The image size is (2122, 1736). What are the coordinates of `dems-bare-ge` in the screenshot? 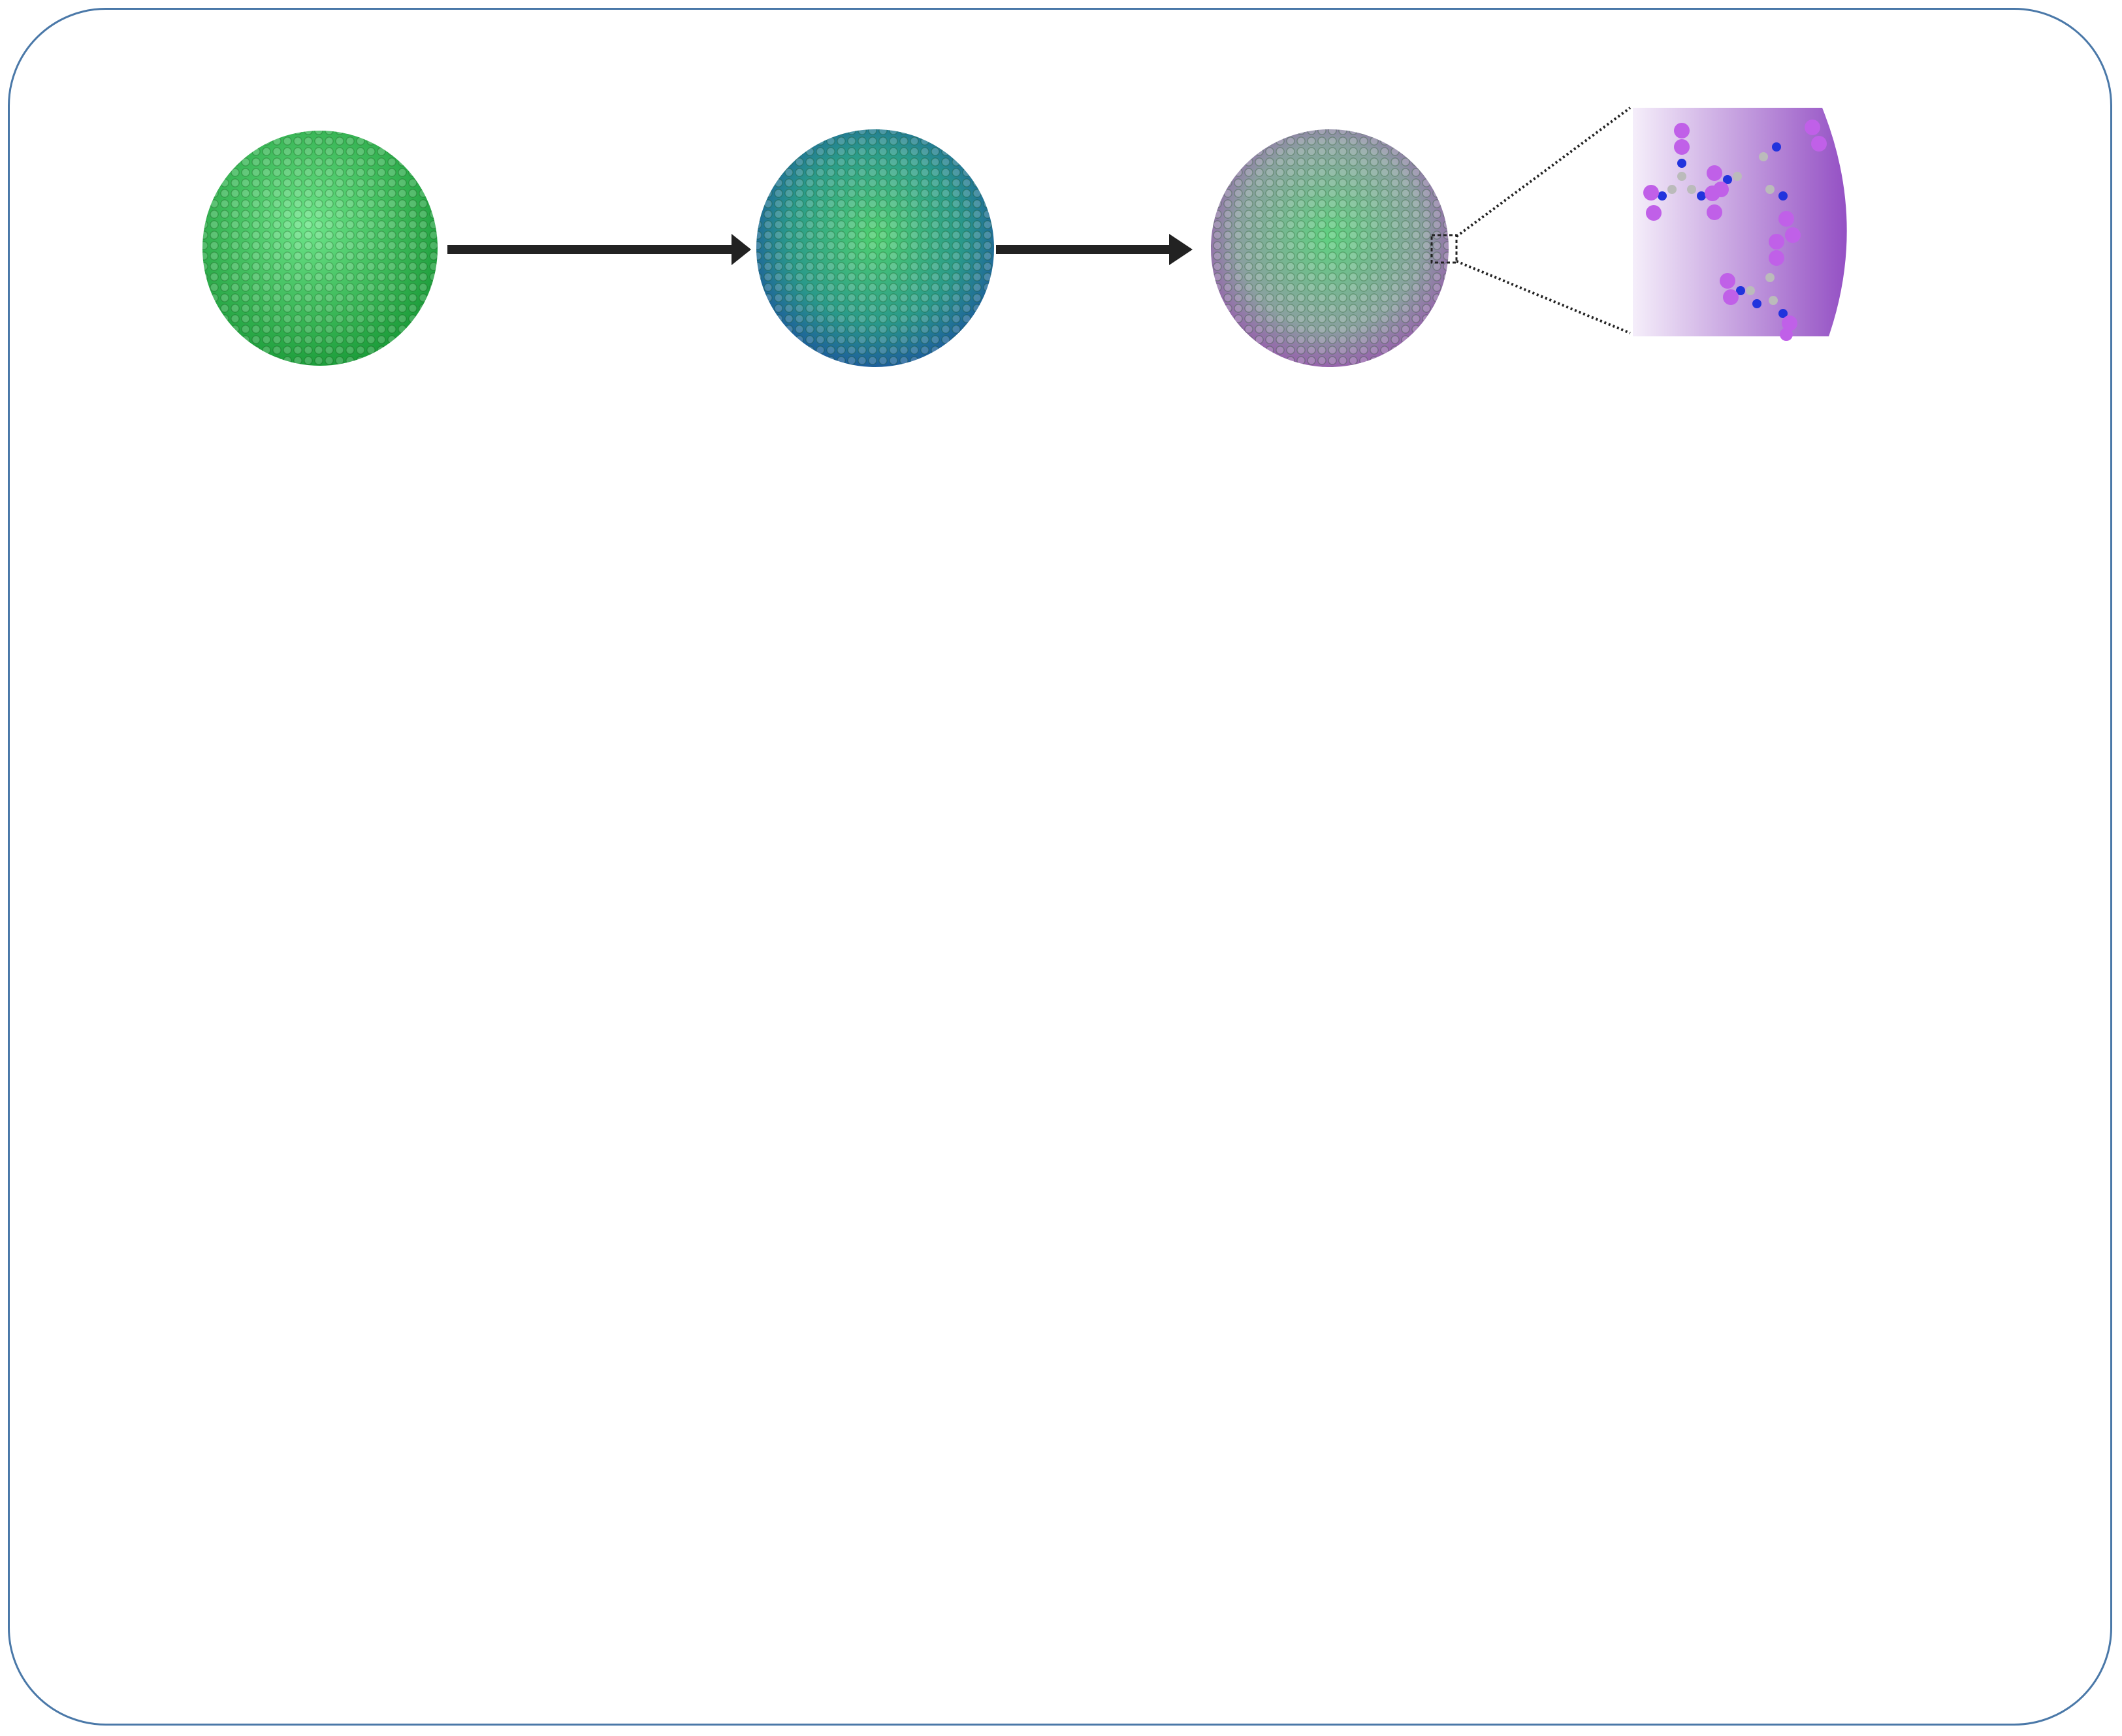 It's located at (1731, 1123).